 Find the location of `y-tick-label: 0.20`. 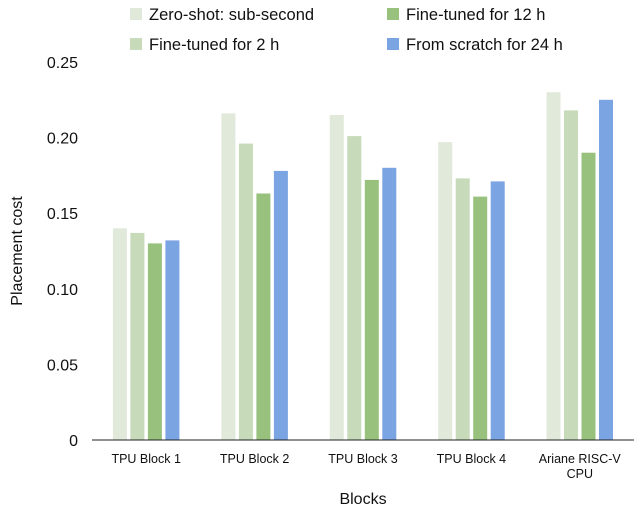

y-tick-label: 0.20 is located at coordinates (62, 139).